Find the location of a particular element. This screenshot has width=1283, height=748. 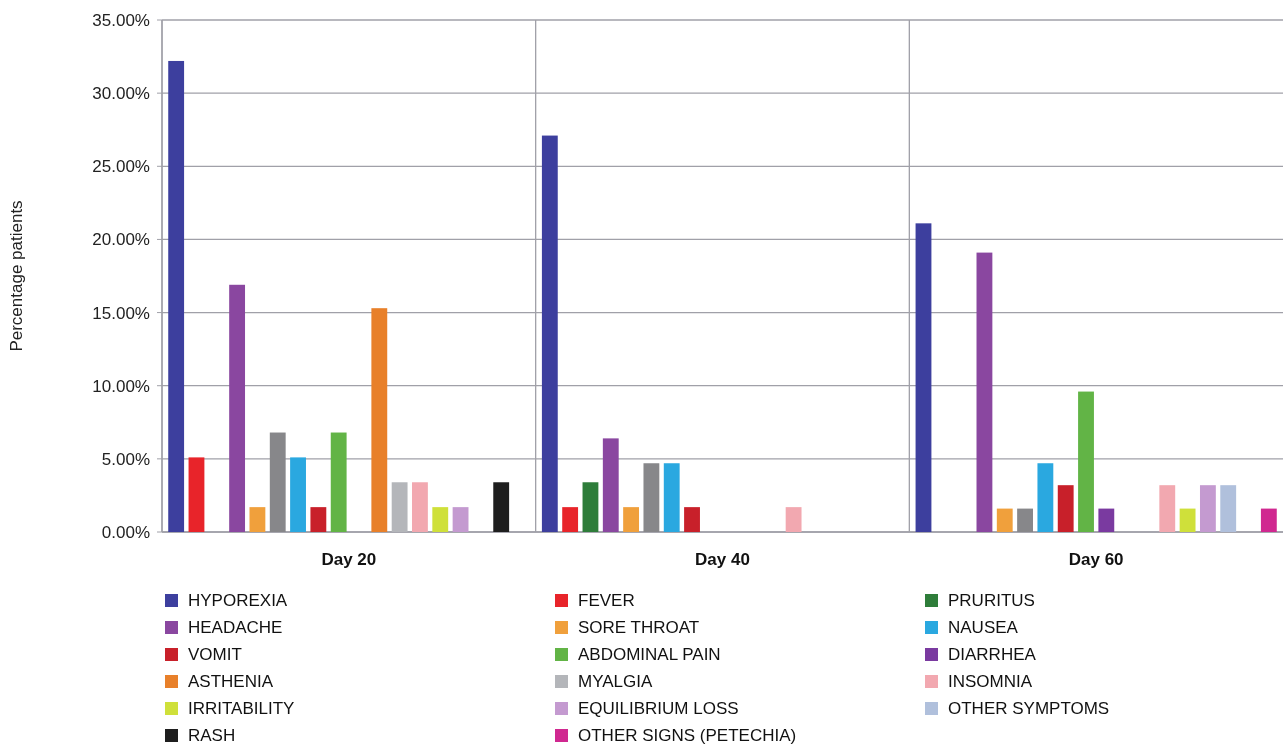

legend-label: ASTHENIA is located at coordinates (231, 681).